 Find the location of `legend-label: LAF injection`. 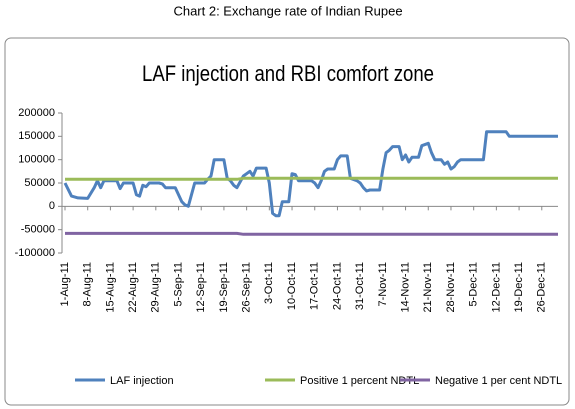

legend-label: LAF injection is located at coordinates (142, 381).